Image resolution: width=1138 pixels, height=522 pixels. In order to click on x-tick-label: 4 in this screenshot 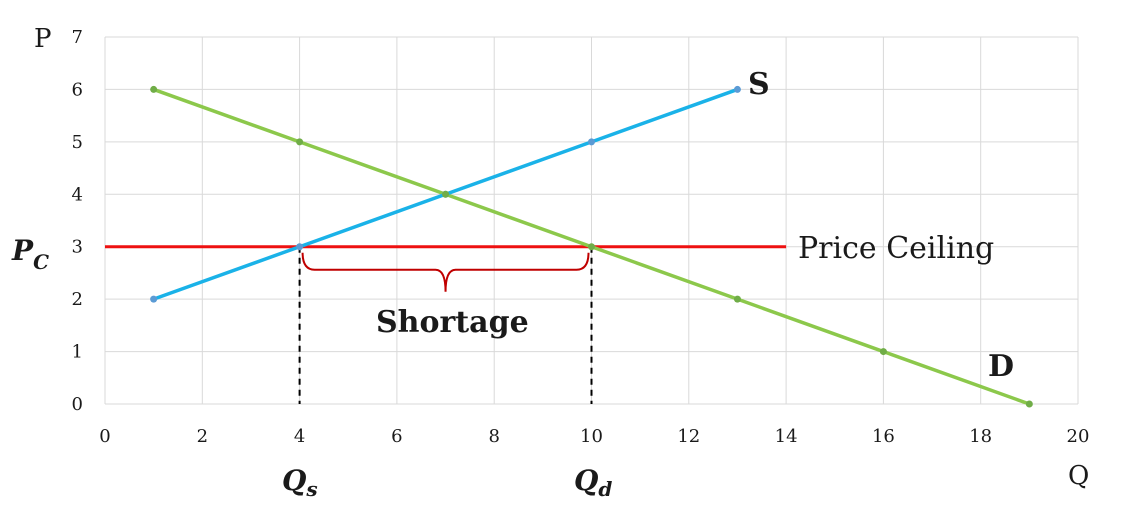, I will do `click(299, 436)`.